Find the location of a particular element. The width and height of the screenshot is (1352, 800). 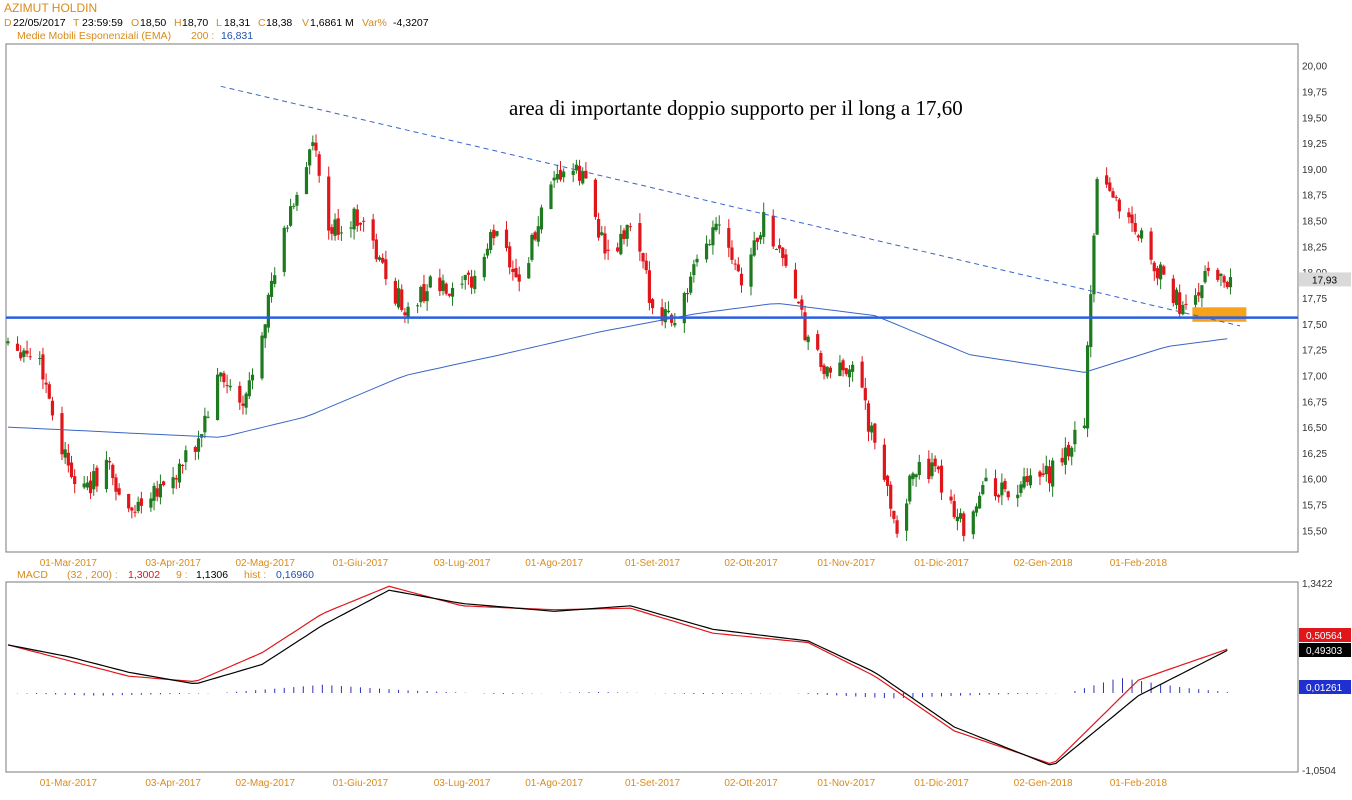

macd-x-tick-label: 01-Nov-2017 is located at coordinates (846, 783).